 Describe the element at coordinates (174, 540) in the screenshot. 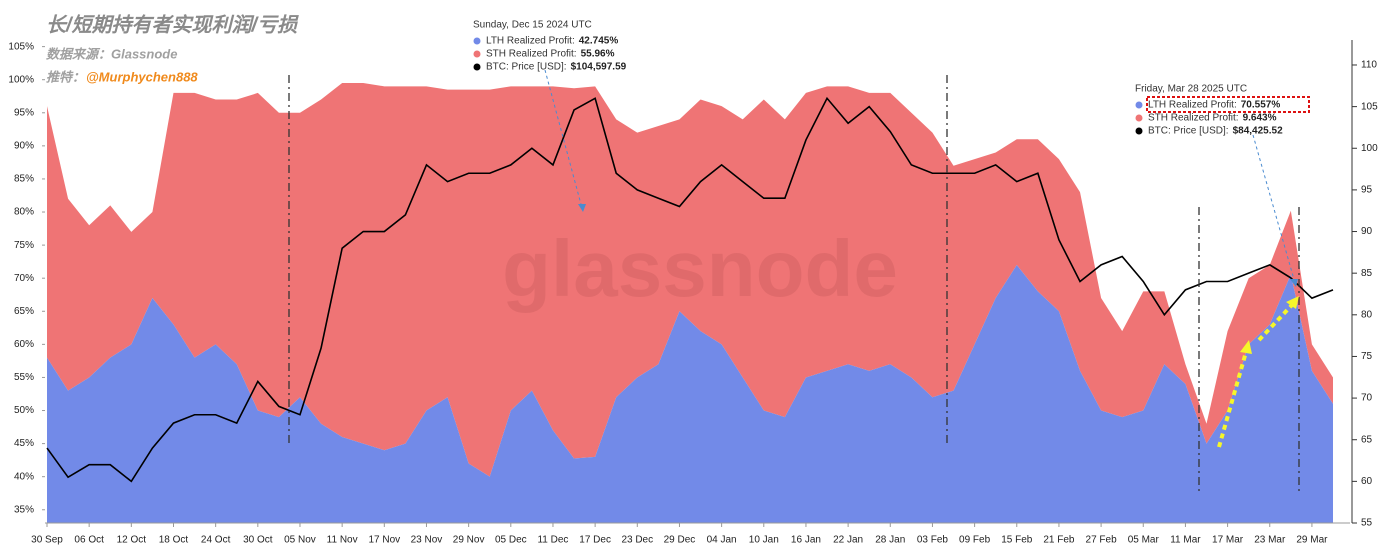

I see `x-tick-label: 18 Oct` at that location.